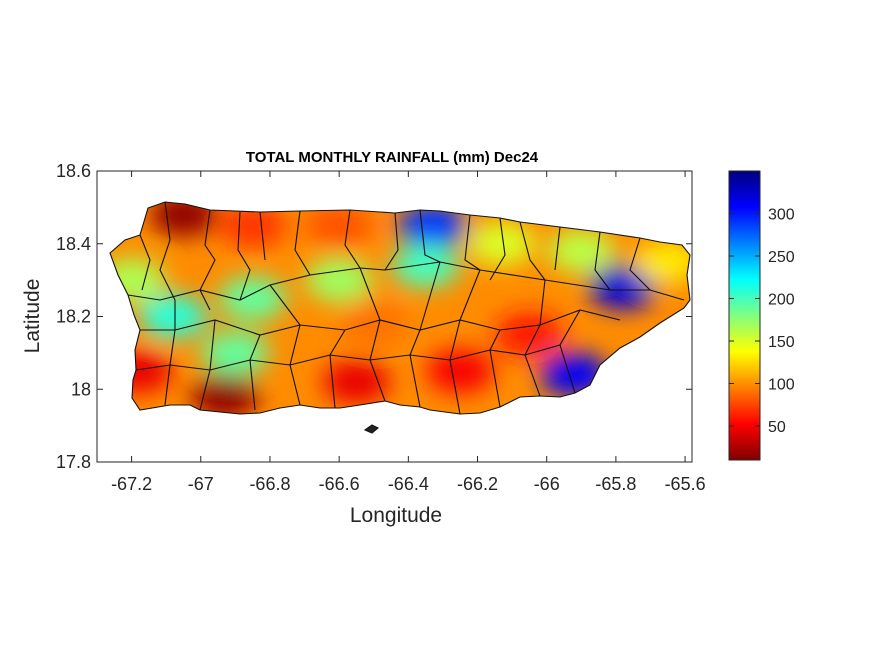  Describe the element at coordinates (781, 300) in the screenshot. I see `colorbar-tick-label: 200` at that location.